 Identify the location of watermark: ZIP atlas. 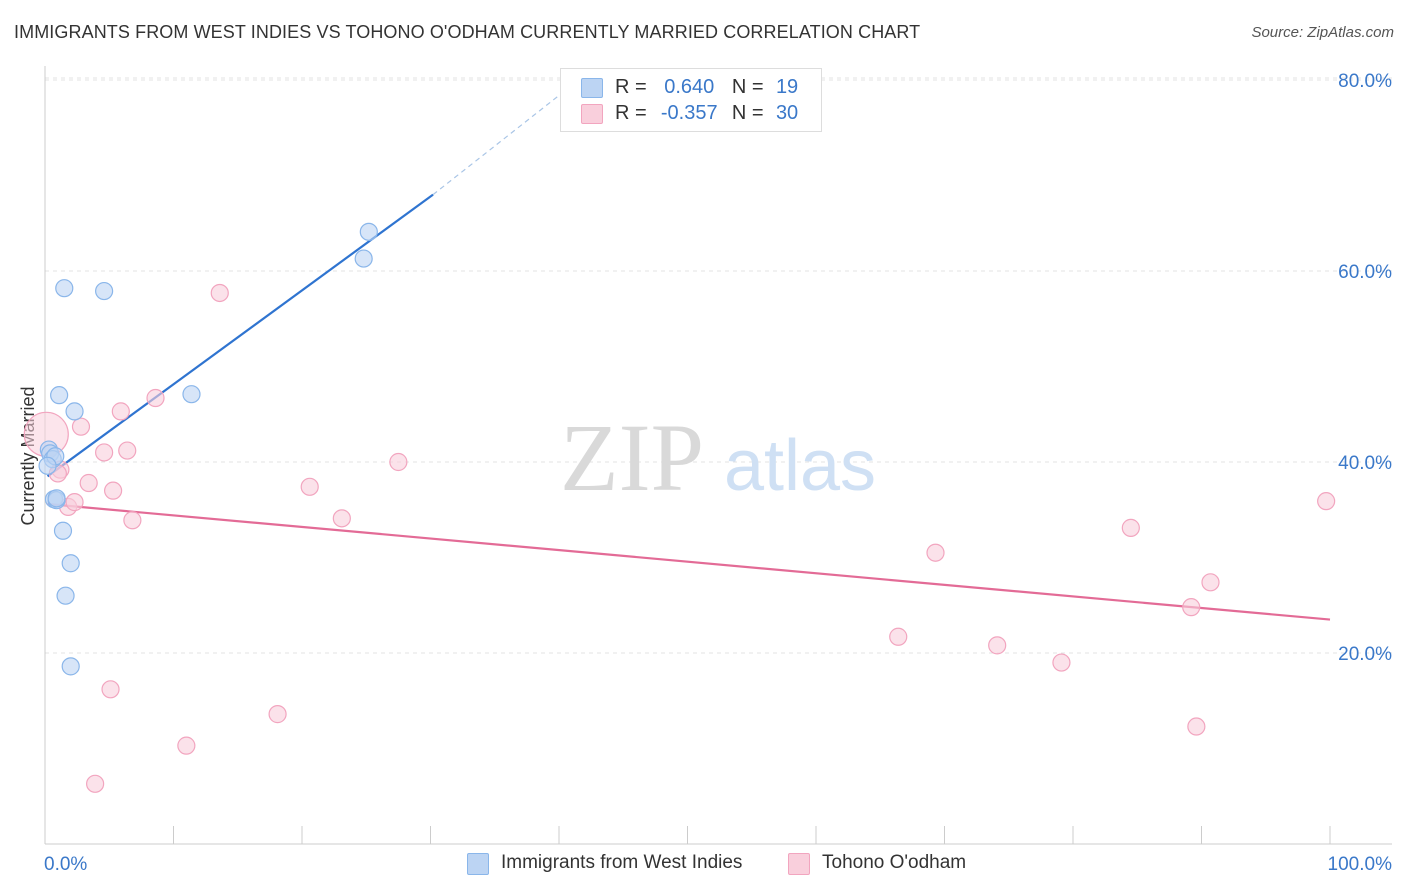
(718, 457).